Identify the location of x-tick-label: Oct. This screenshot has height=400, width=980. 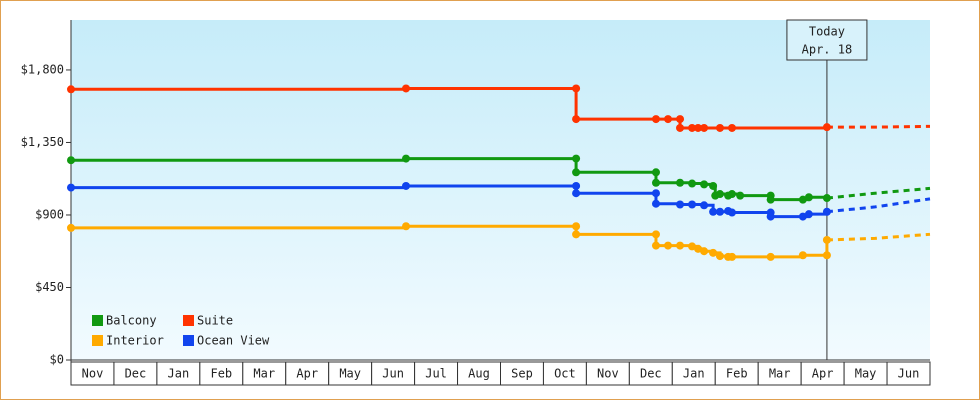
(565, 374).